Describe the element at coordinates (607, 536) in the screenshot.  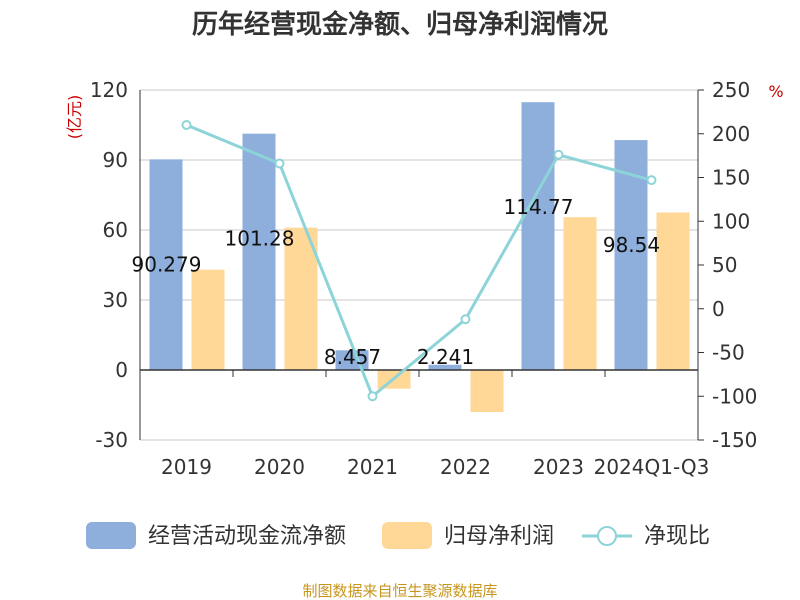
I see `legend-marker` at that location.